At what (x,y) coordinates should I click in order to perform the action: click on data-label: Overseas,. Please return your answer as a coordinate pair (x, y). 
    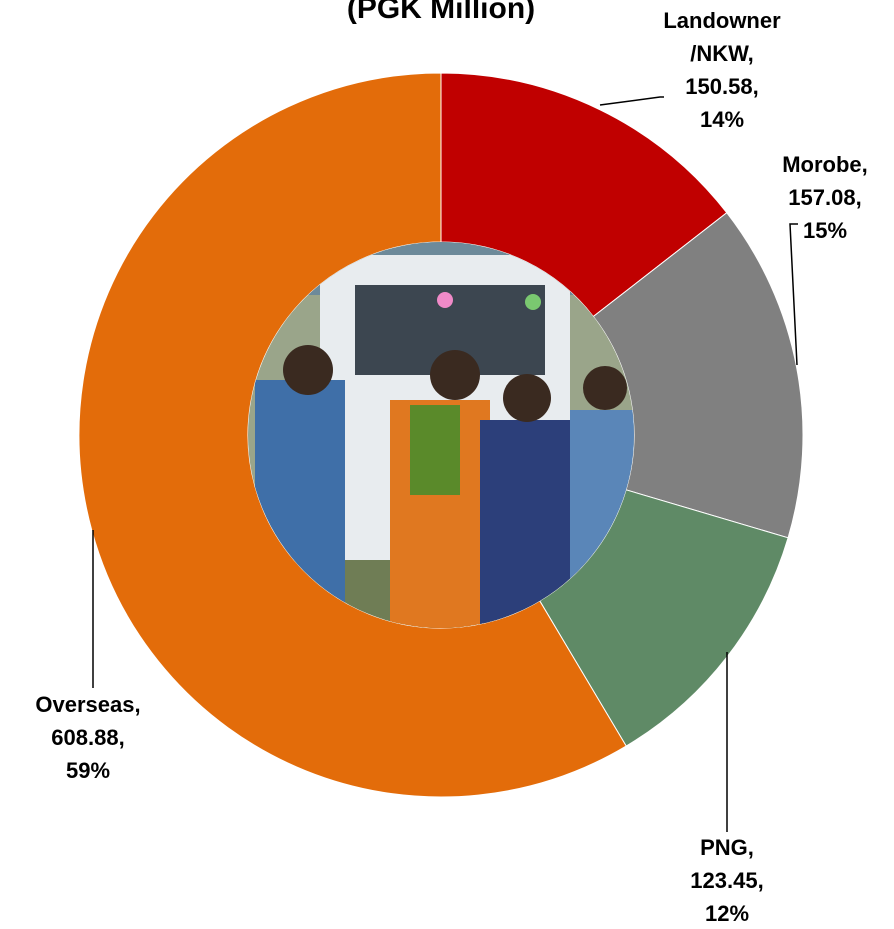
    Looking at the image, I should click on (87, 704).